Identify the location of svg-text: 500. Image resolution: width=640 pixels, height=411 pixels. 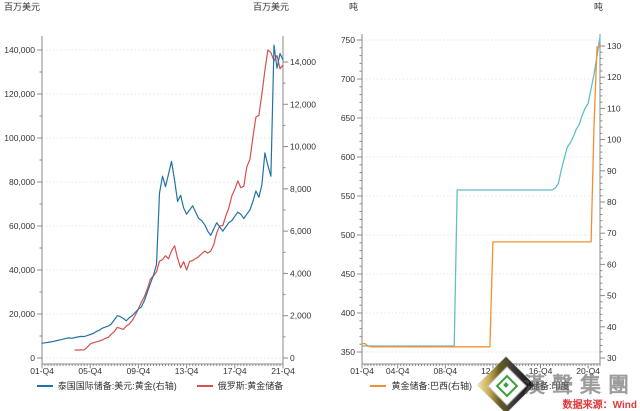
(348, 235).